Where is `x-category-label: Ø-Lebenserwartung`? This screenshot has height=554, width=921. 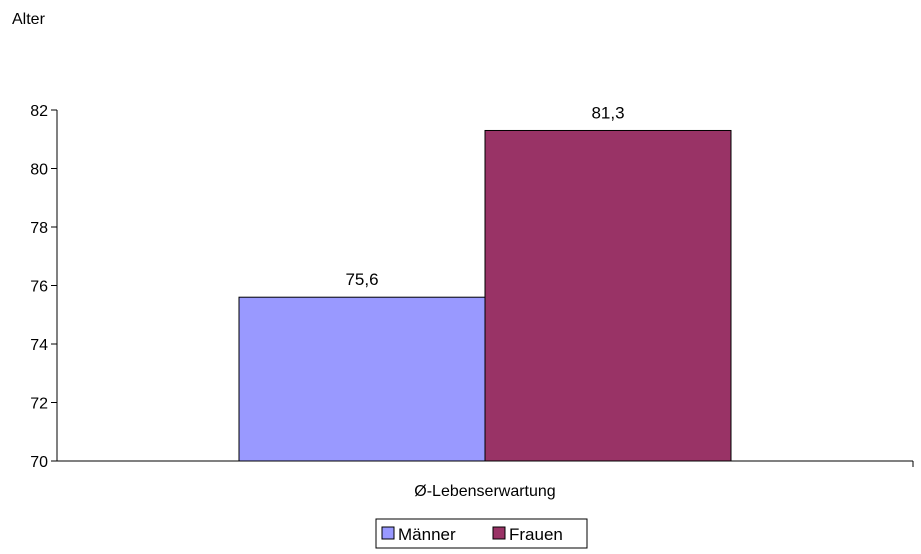
x-category-label: Ø-Lebenserwartung is located at coordinates (484, 491).